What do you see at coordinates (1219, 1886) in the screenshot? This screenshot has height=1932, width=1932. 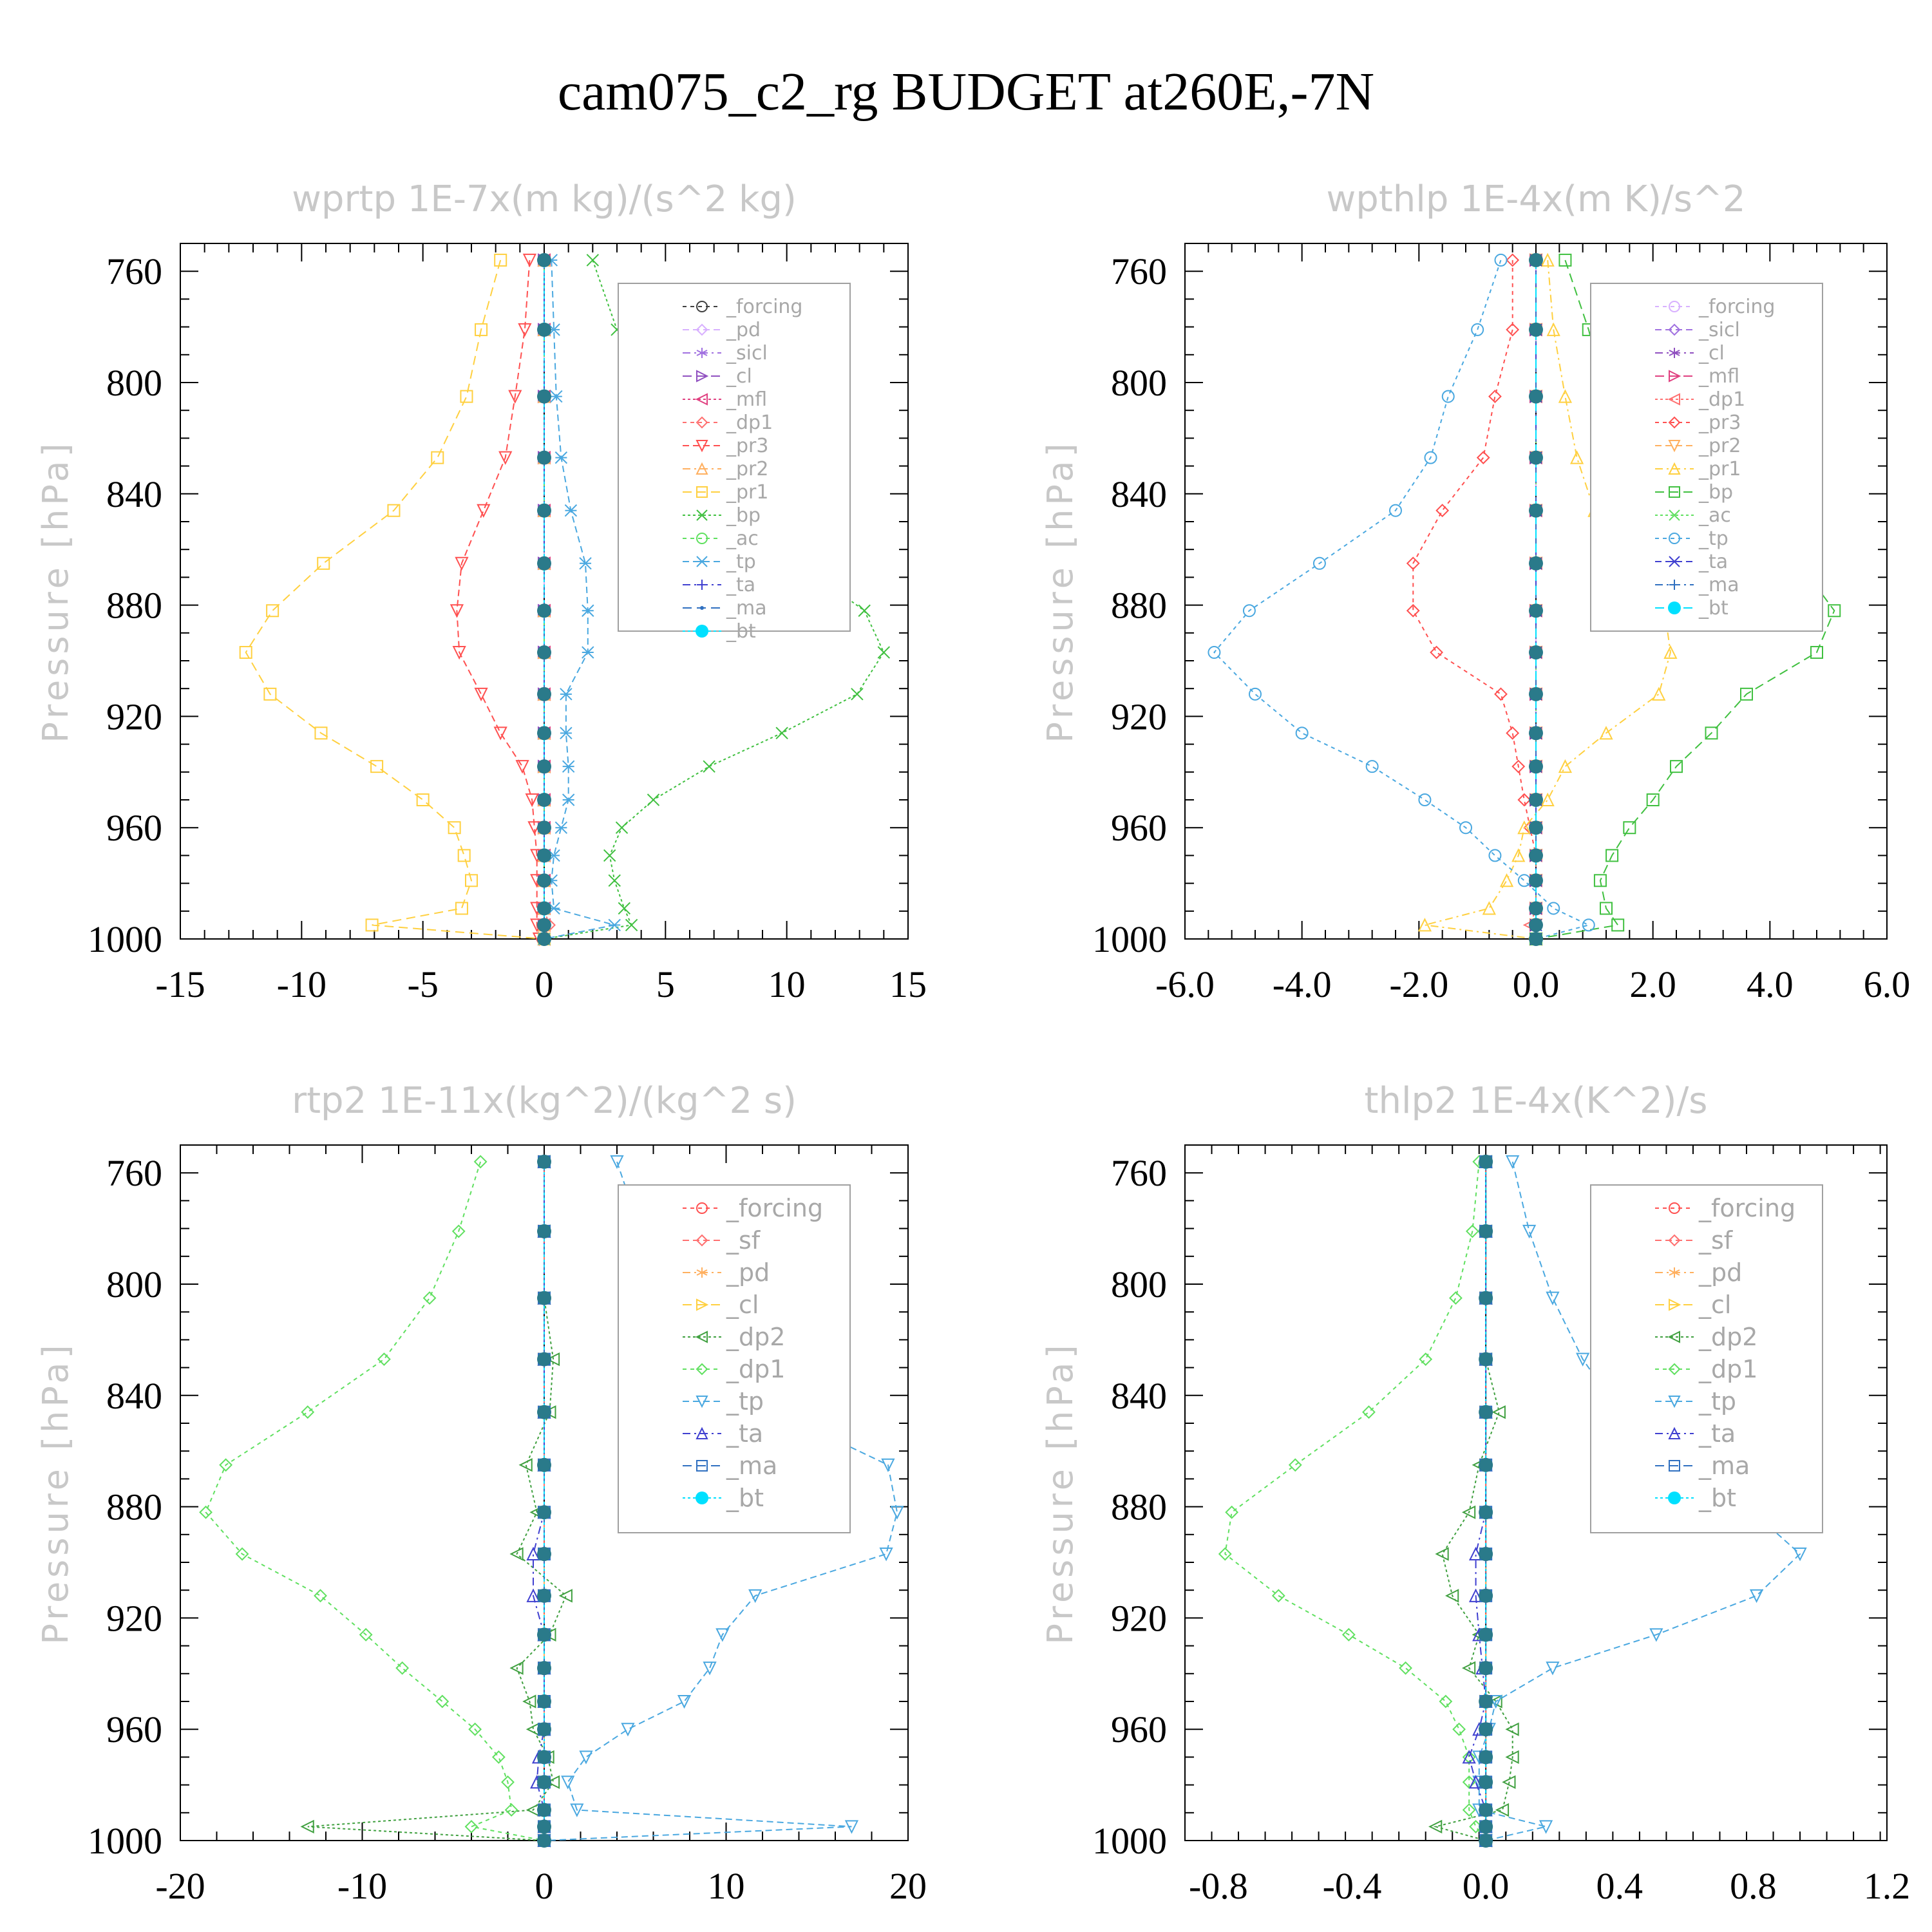 I see `x-tick-label: -0.8` at bounding box center [1219, 1886].